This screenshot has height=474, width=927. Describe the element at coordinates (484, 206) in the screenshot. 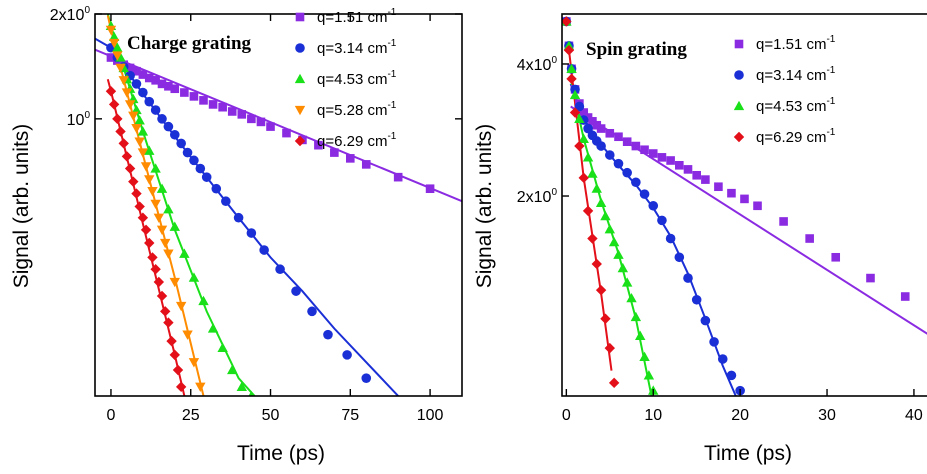

I see `y-axis-label: Signal (arb. units)` at that location.